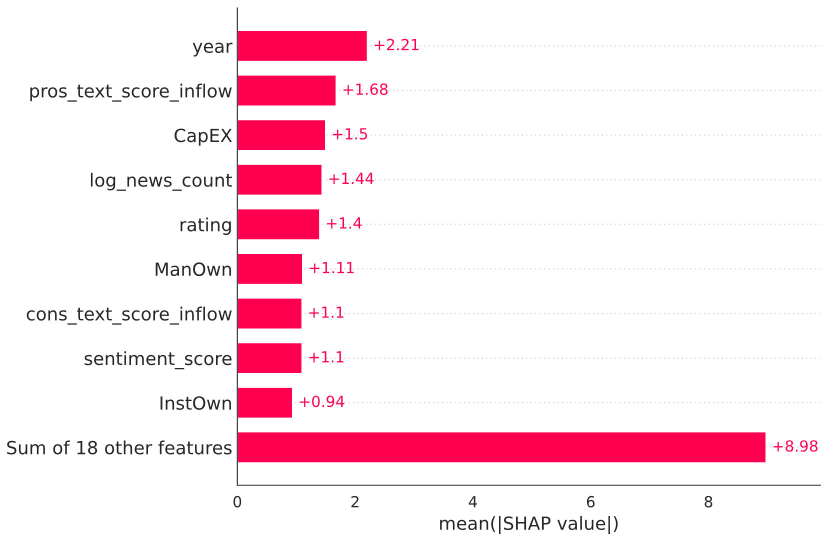  Describe the element at coordinates (129, 315) in the screenshot. I see `y-tick-label: cons_text_score_inflow` at that location.